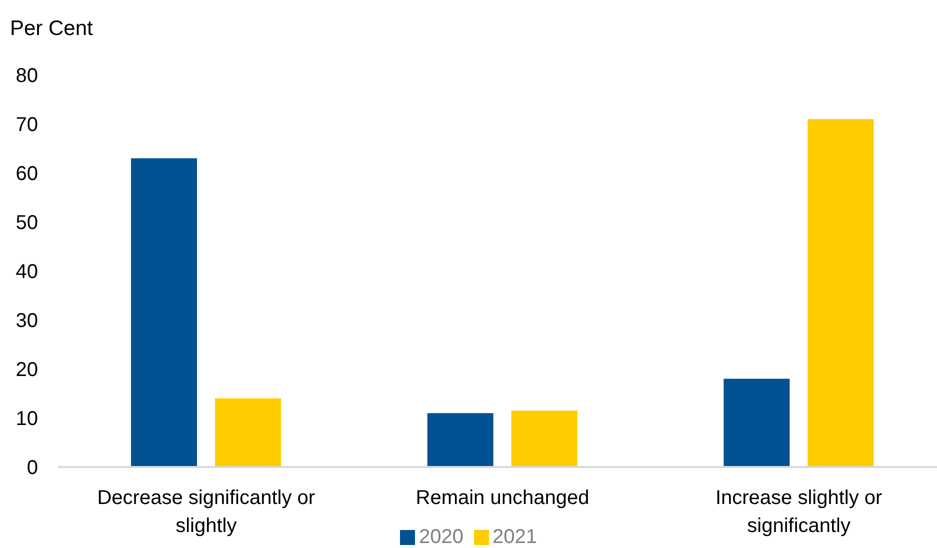 The height and width of the screenshot is (548, 937). I want to click on x-tick-label: Increase slightly or significantly, so click(799, 512).